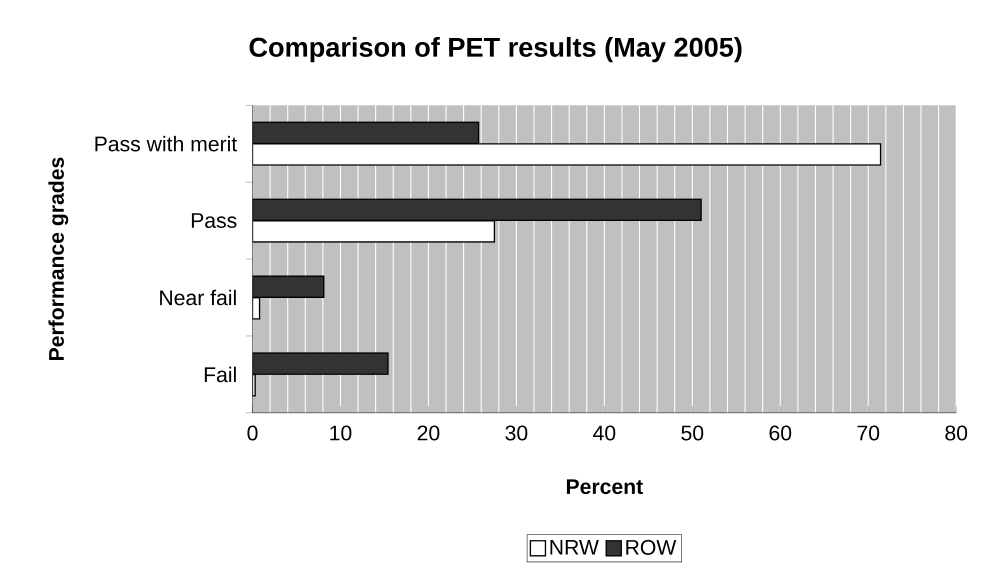  I want to click on x-tick-label: 70, so click(869, 433).